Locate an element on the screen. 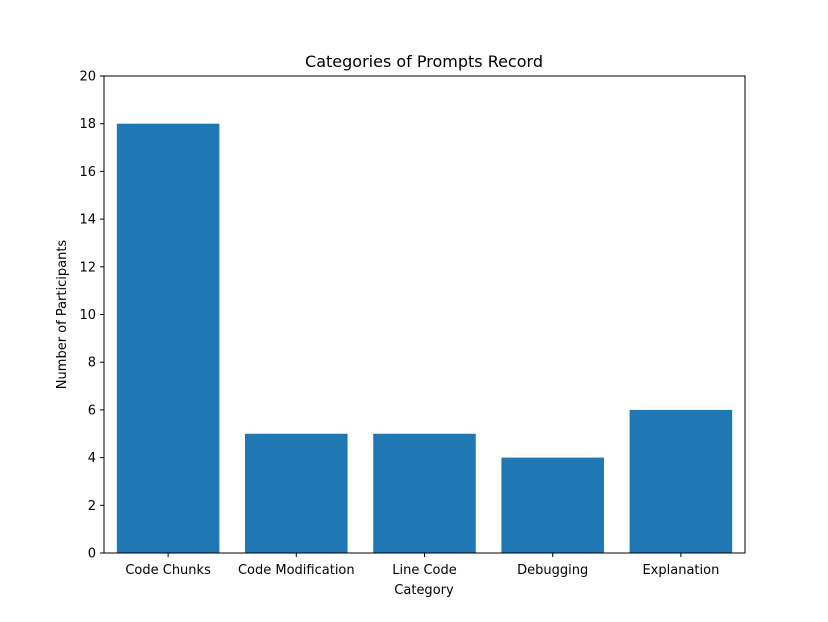 The width and height of the screenshot is (828, 622). x-tick-label: Debugging is located at coordinates (552, 570).